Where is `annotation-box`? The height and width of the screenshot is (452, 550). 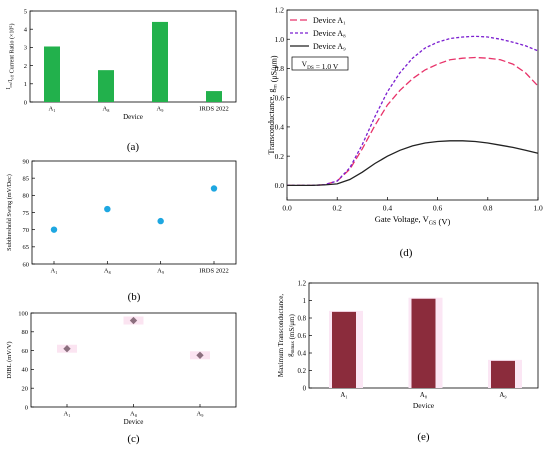
annotation-box is located at coordinates (320, 63).